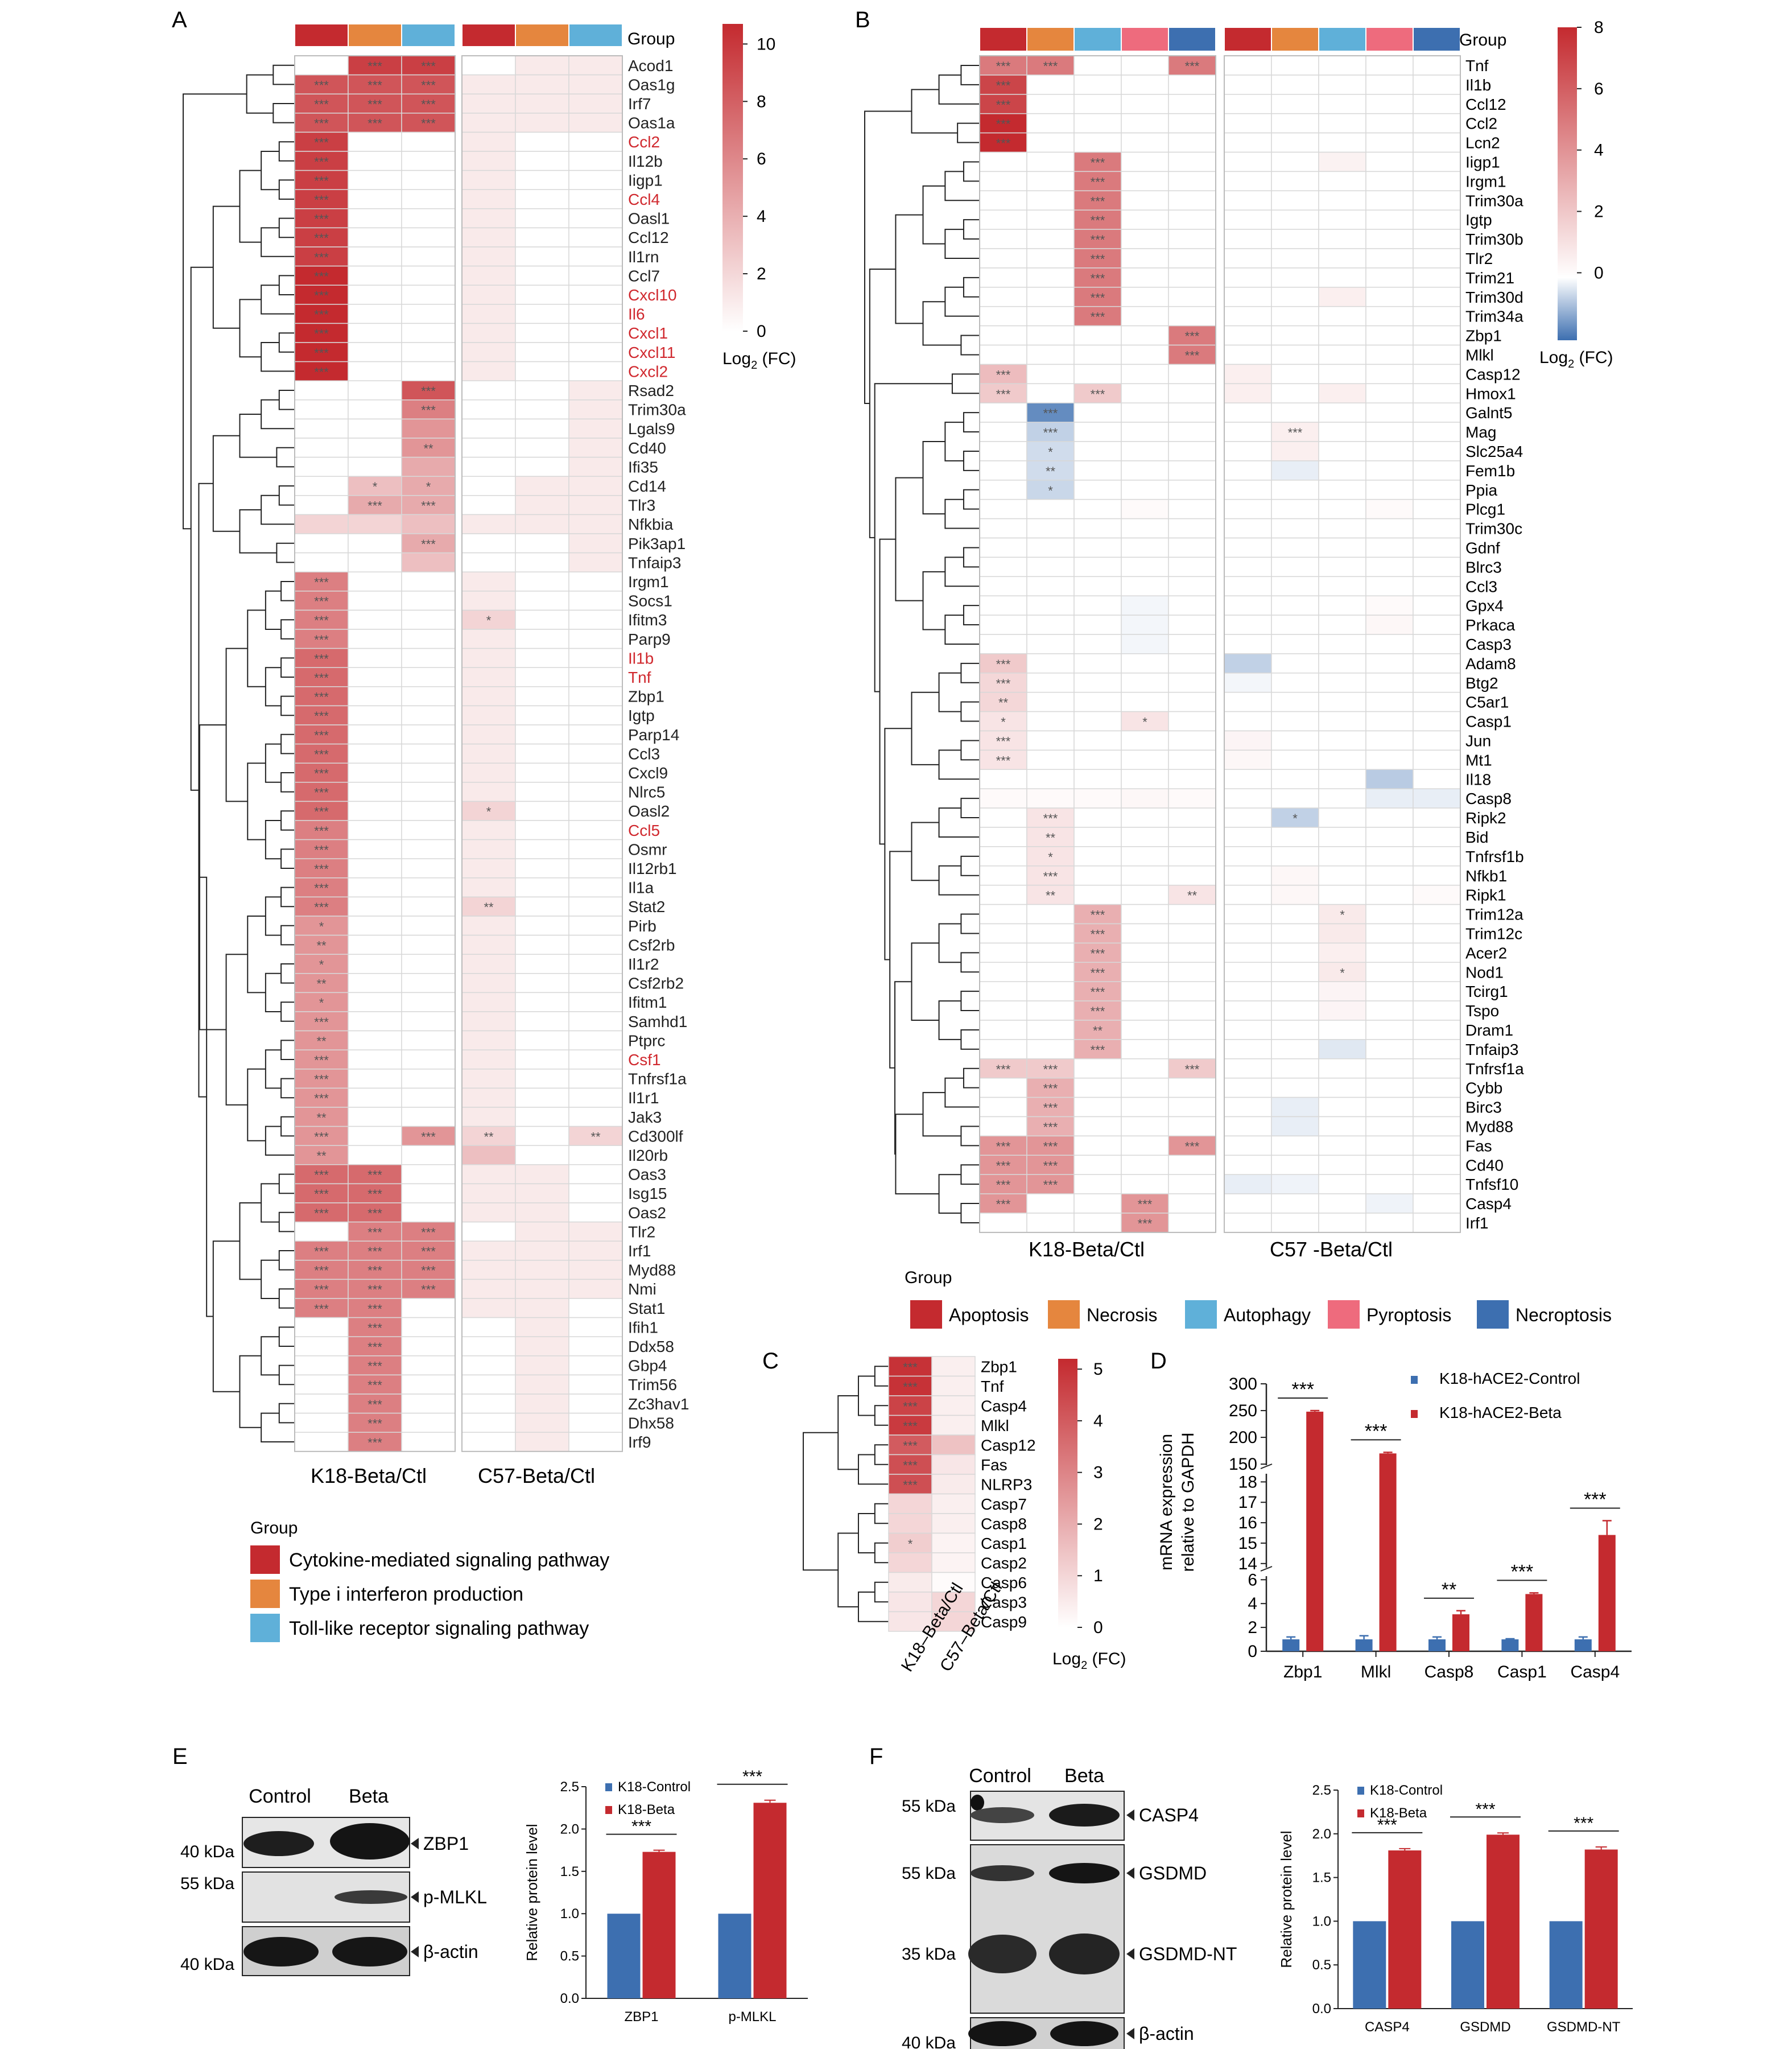  Describe the element at coordinates (1482, 143) in the screenshot. I see `gene-label: Lcn2` at that location.